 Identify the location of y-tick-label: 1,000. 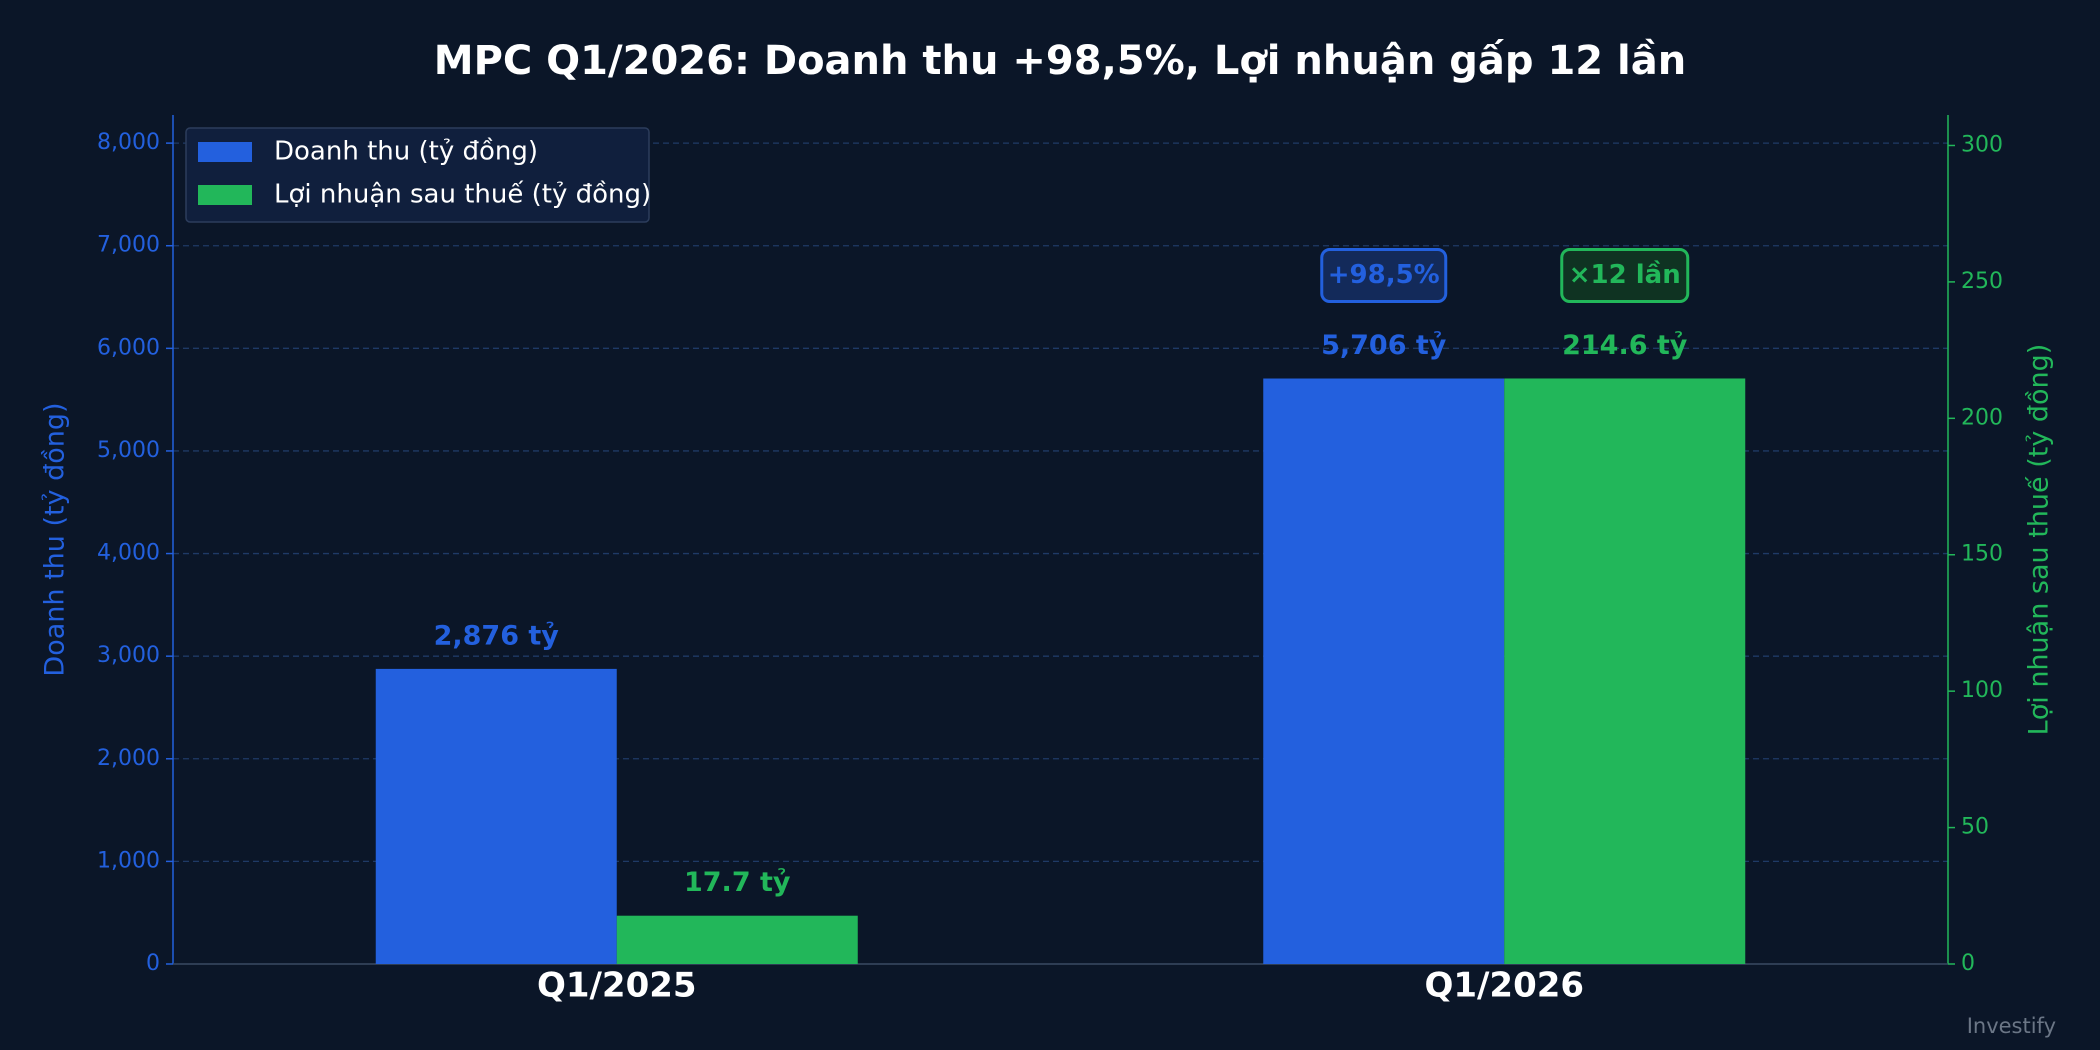
(128, 860).